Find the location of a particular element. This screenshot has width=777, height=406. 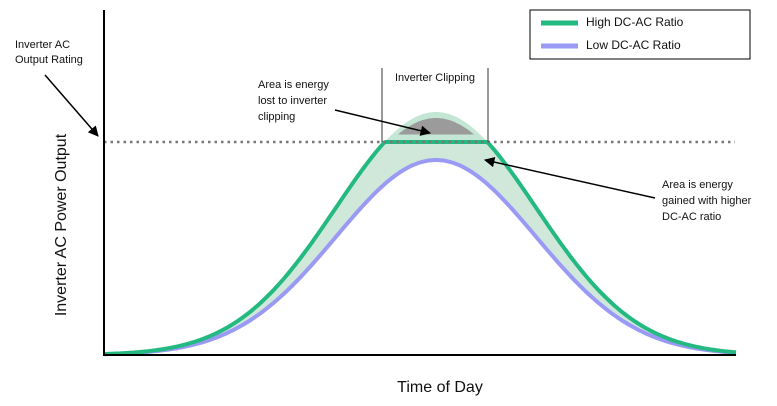

annotation: Output Rating is located at coordinates (49, 60).